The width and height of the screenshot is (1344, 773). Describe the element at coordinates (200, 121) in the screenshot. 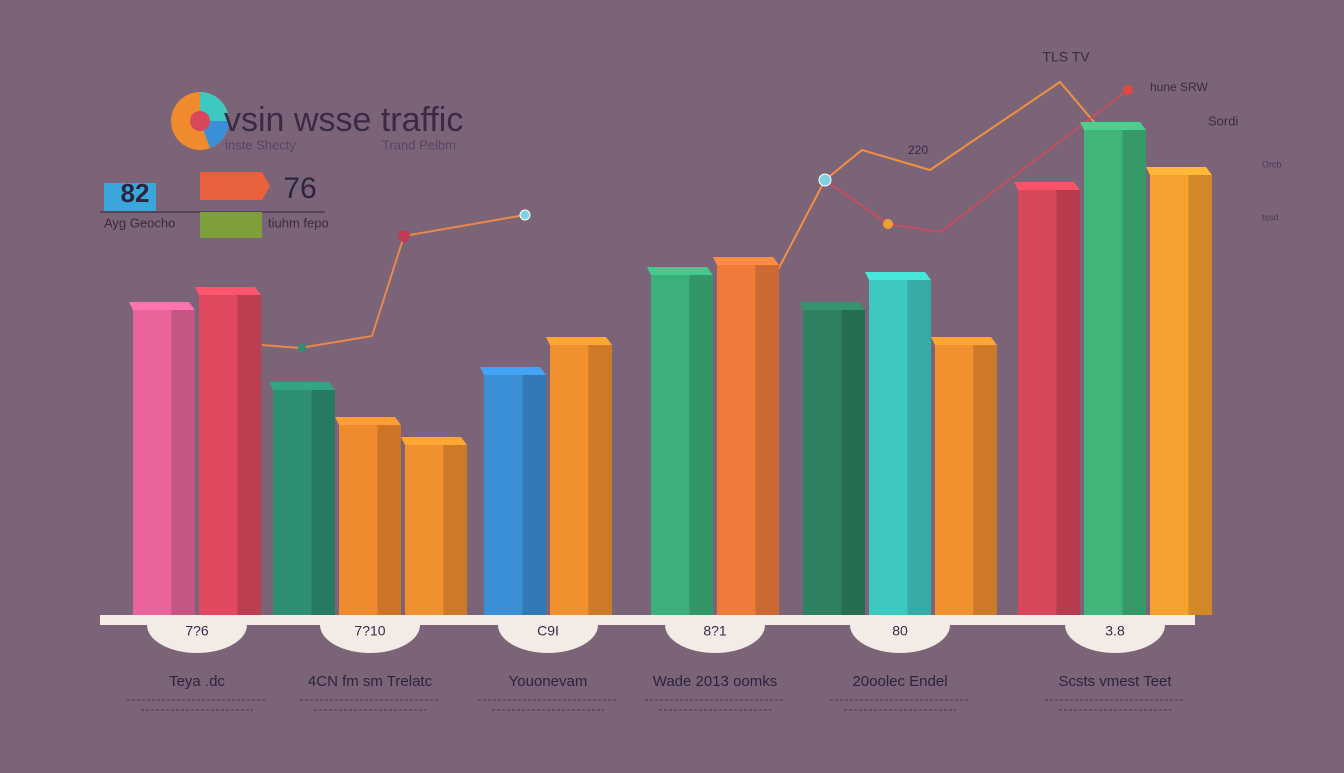

I see `logo` at that location.